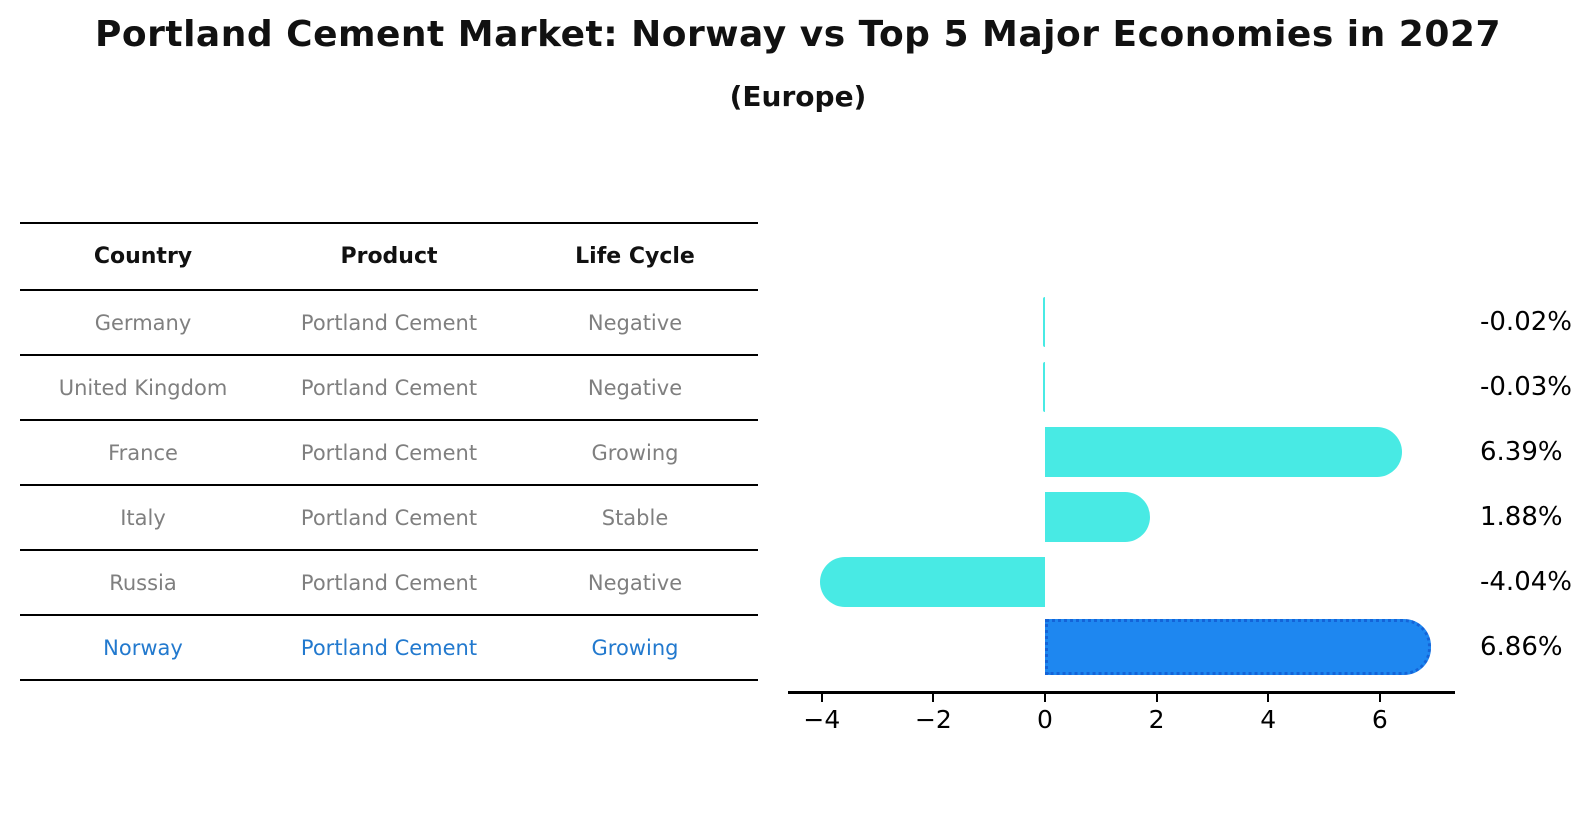 This screenshot has width=1596, height=823. I want to click on value-label: -0.02%, so click(1526, 322).